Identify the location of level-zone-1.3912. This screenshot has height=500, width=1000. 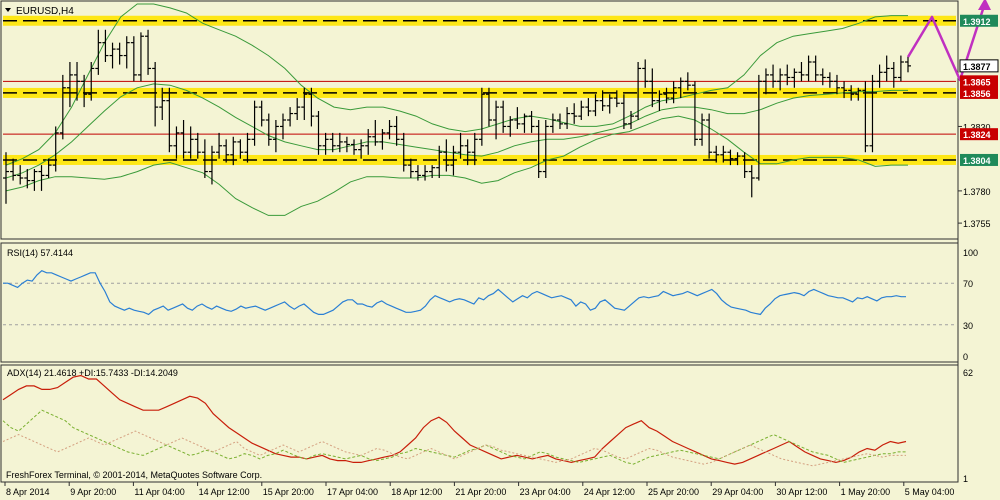
(479, 20).